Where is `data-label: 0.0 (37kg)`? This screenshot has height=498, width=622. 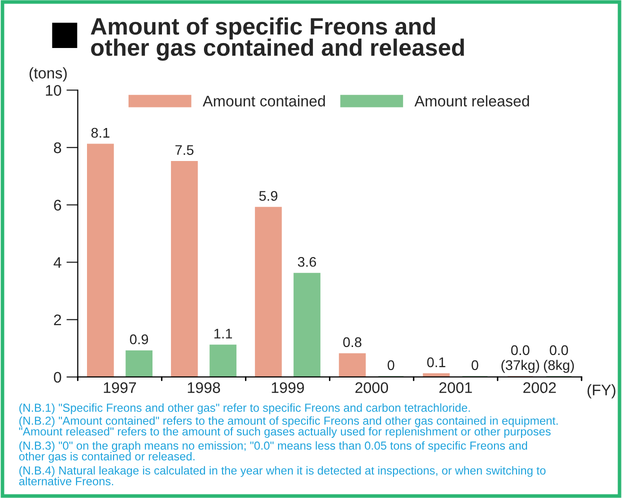 data-label: 0.0 (37kg) is located at coordinates (520, 359).